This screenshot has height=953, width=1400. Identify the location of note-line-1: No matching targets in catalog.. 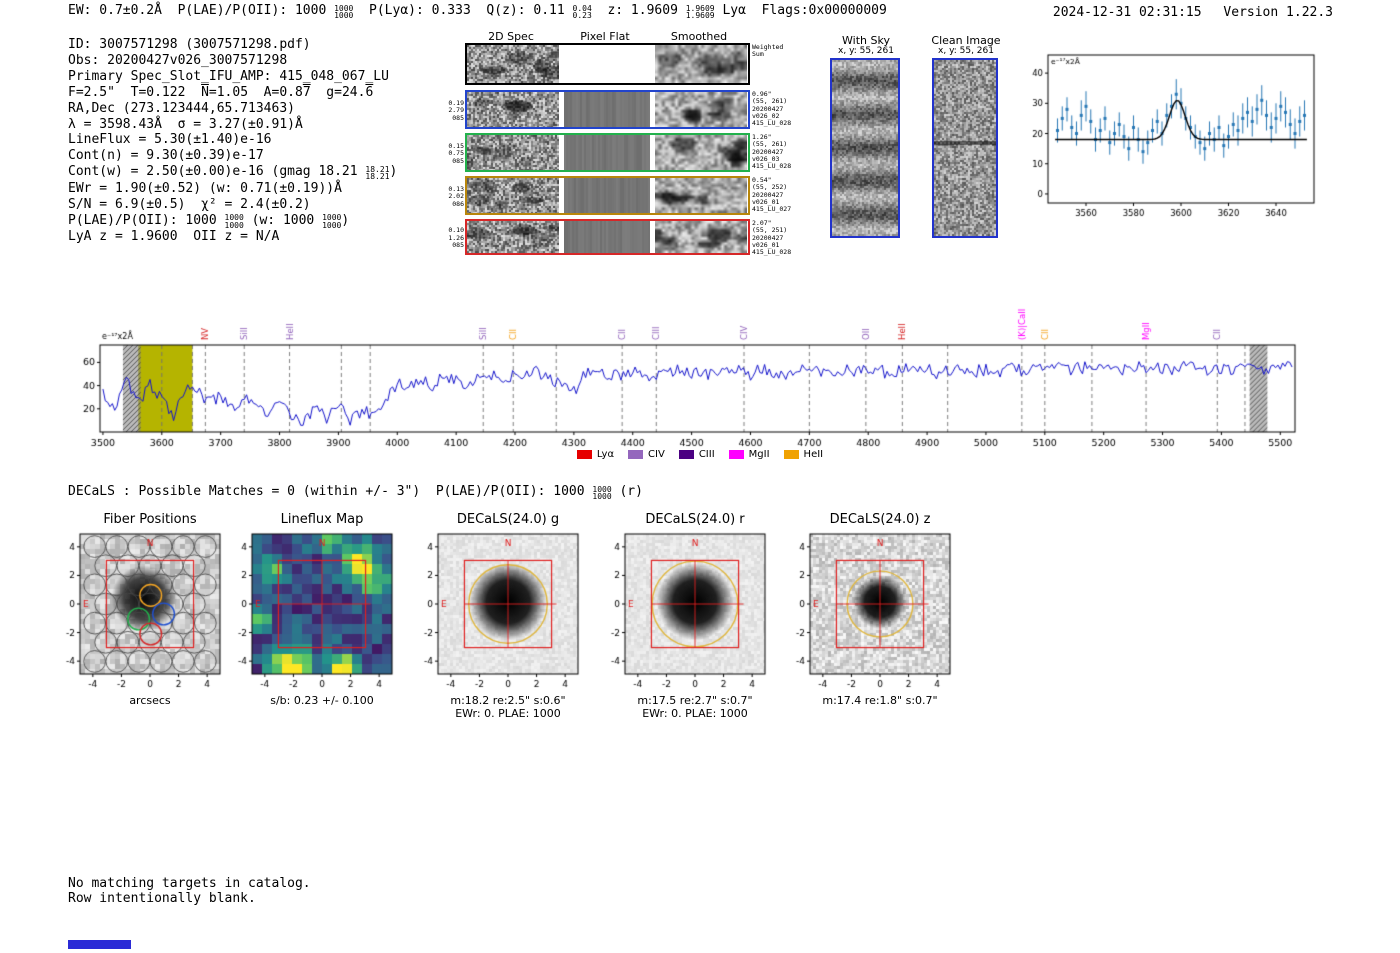
(189, 883).